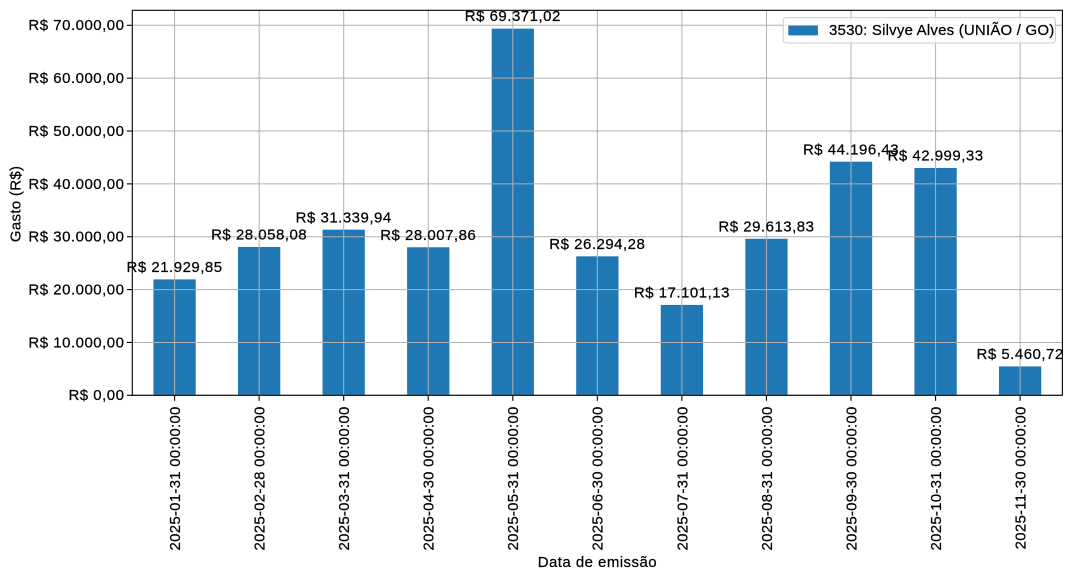  Describe the element at coordinates (76, 184) in the screenshot. I see `svg-text: R$ 40.000,00` at that location.